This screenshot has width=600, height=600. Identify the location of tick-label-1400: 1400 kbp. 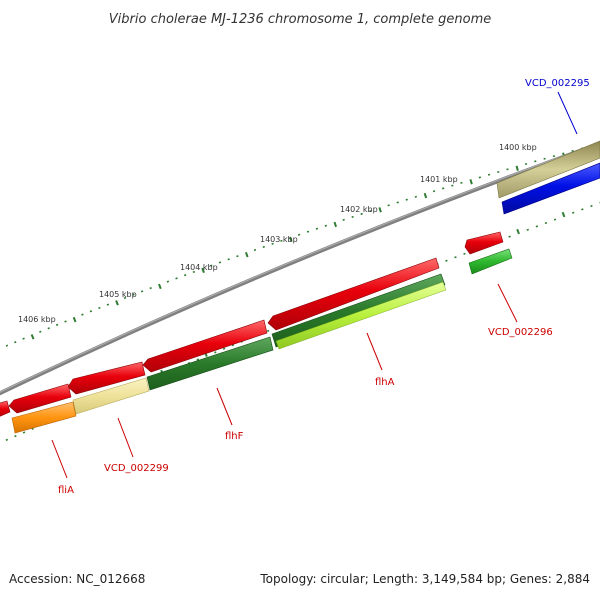
(518, 147).